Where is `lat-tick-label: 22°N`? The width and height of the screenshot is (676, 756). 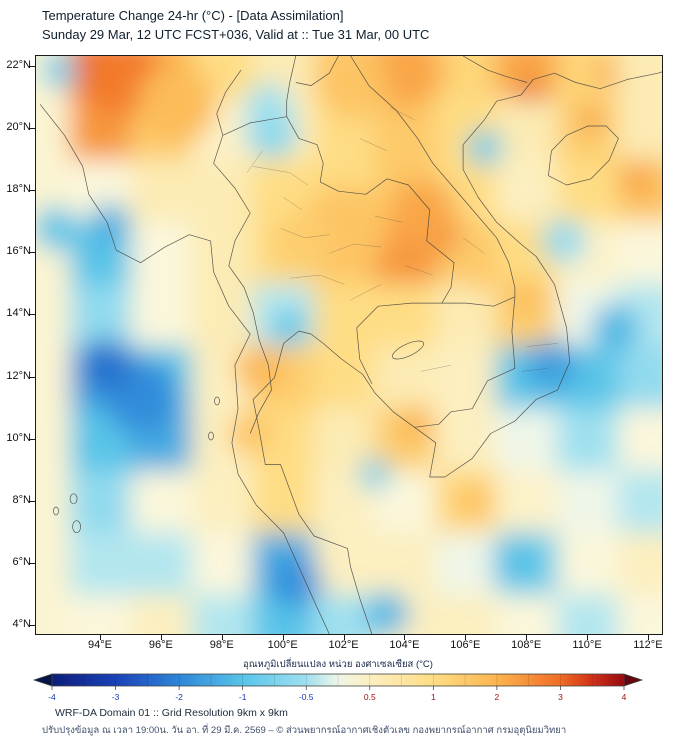
lat-tick-label: 22°N is located at coordinates (18, 65).